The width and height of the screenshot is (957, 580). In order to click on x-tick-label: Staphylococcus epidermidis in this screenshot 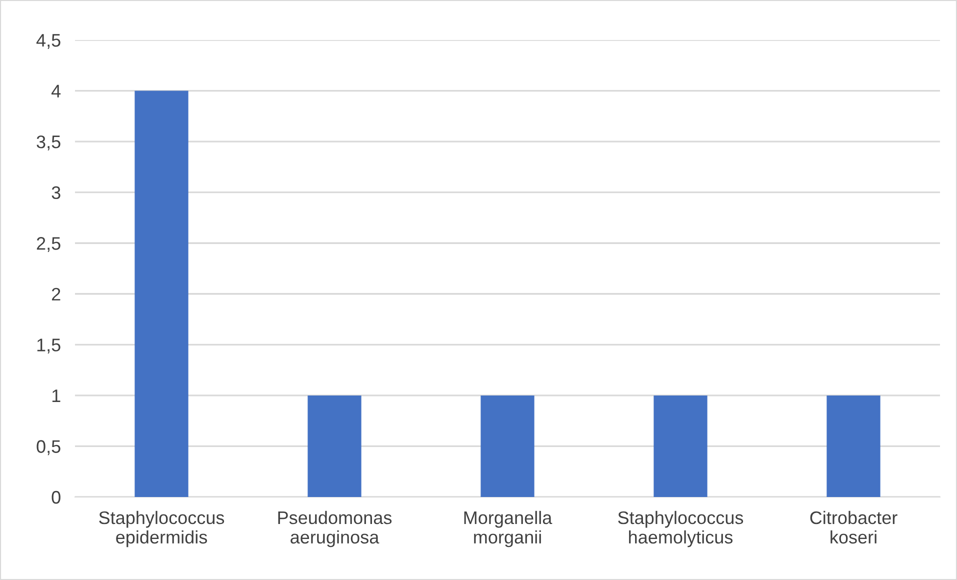, I will do `click(161, 529)`.